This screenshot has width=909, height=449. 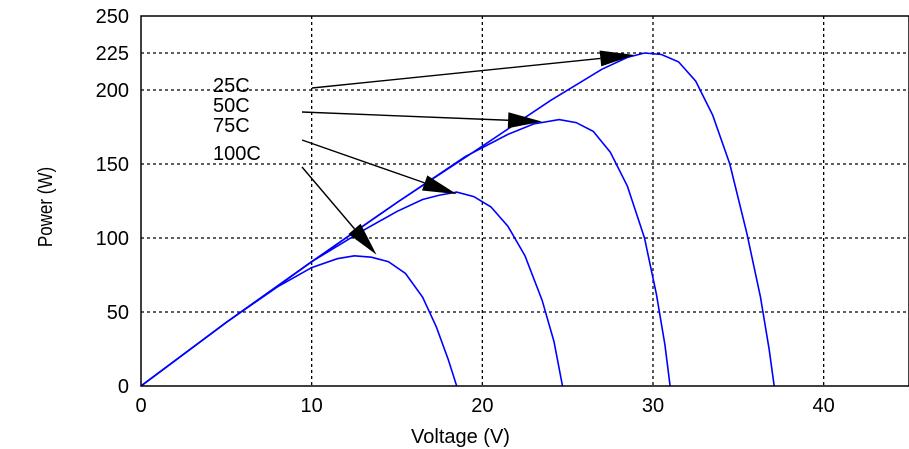 What do you see at coordinates (482, 406) in the screenshot?
I see `x-tick-label: 20` at bounding box center [482, 406].